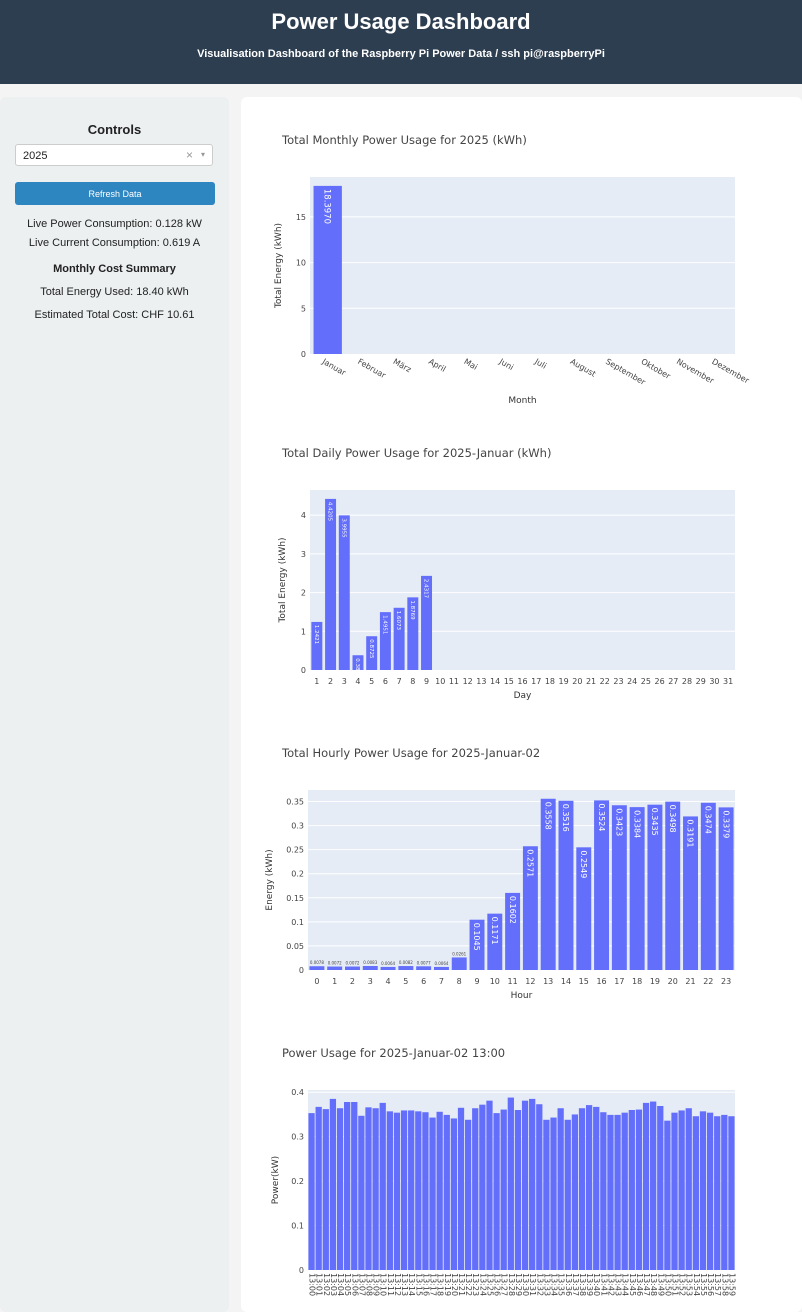 The height and width of the screenshot is (1312, 802). I want to click on chart2-x-axis-title: Day, so click(523, 696).